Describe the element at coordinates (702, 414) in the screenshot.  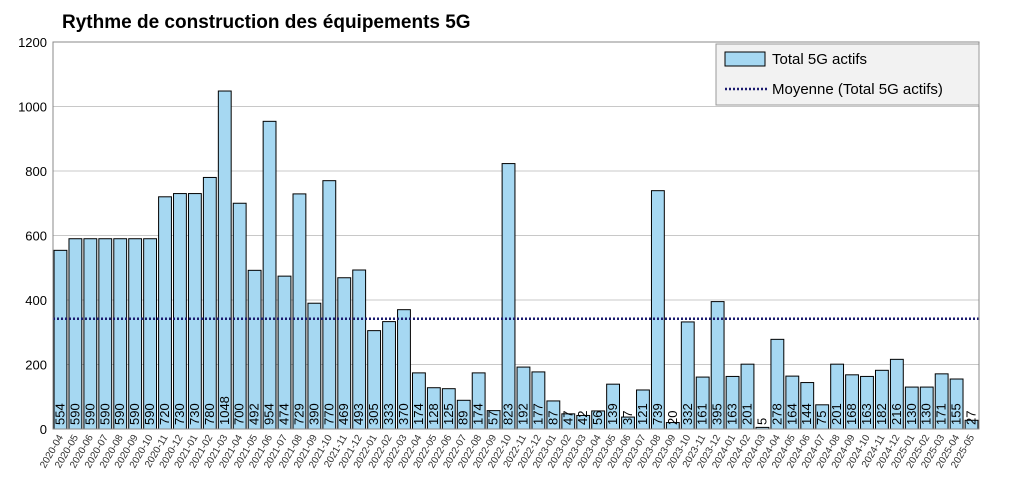
I see `bar-value-label: 161` at that location.